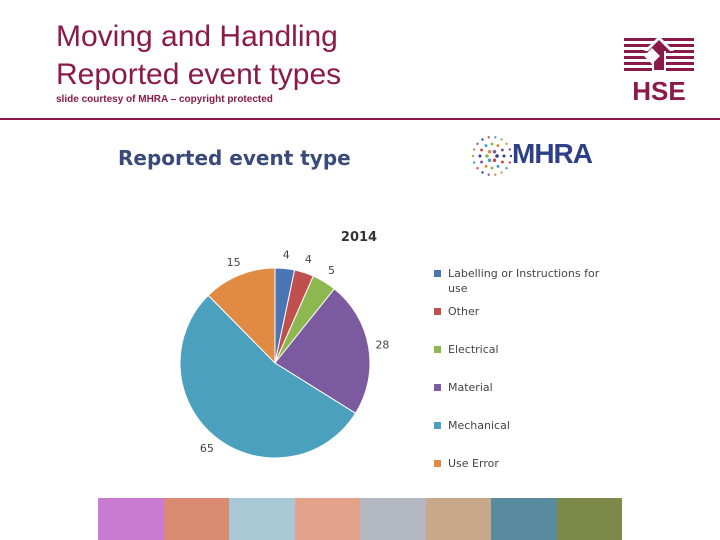 This screenshot has height=540, width=720. What do you see at coordinates (524, 399) in the screenshot?
I see `legend-item: Material` at bounding box center [524, 399].